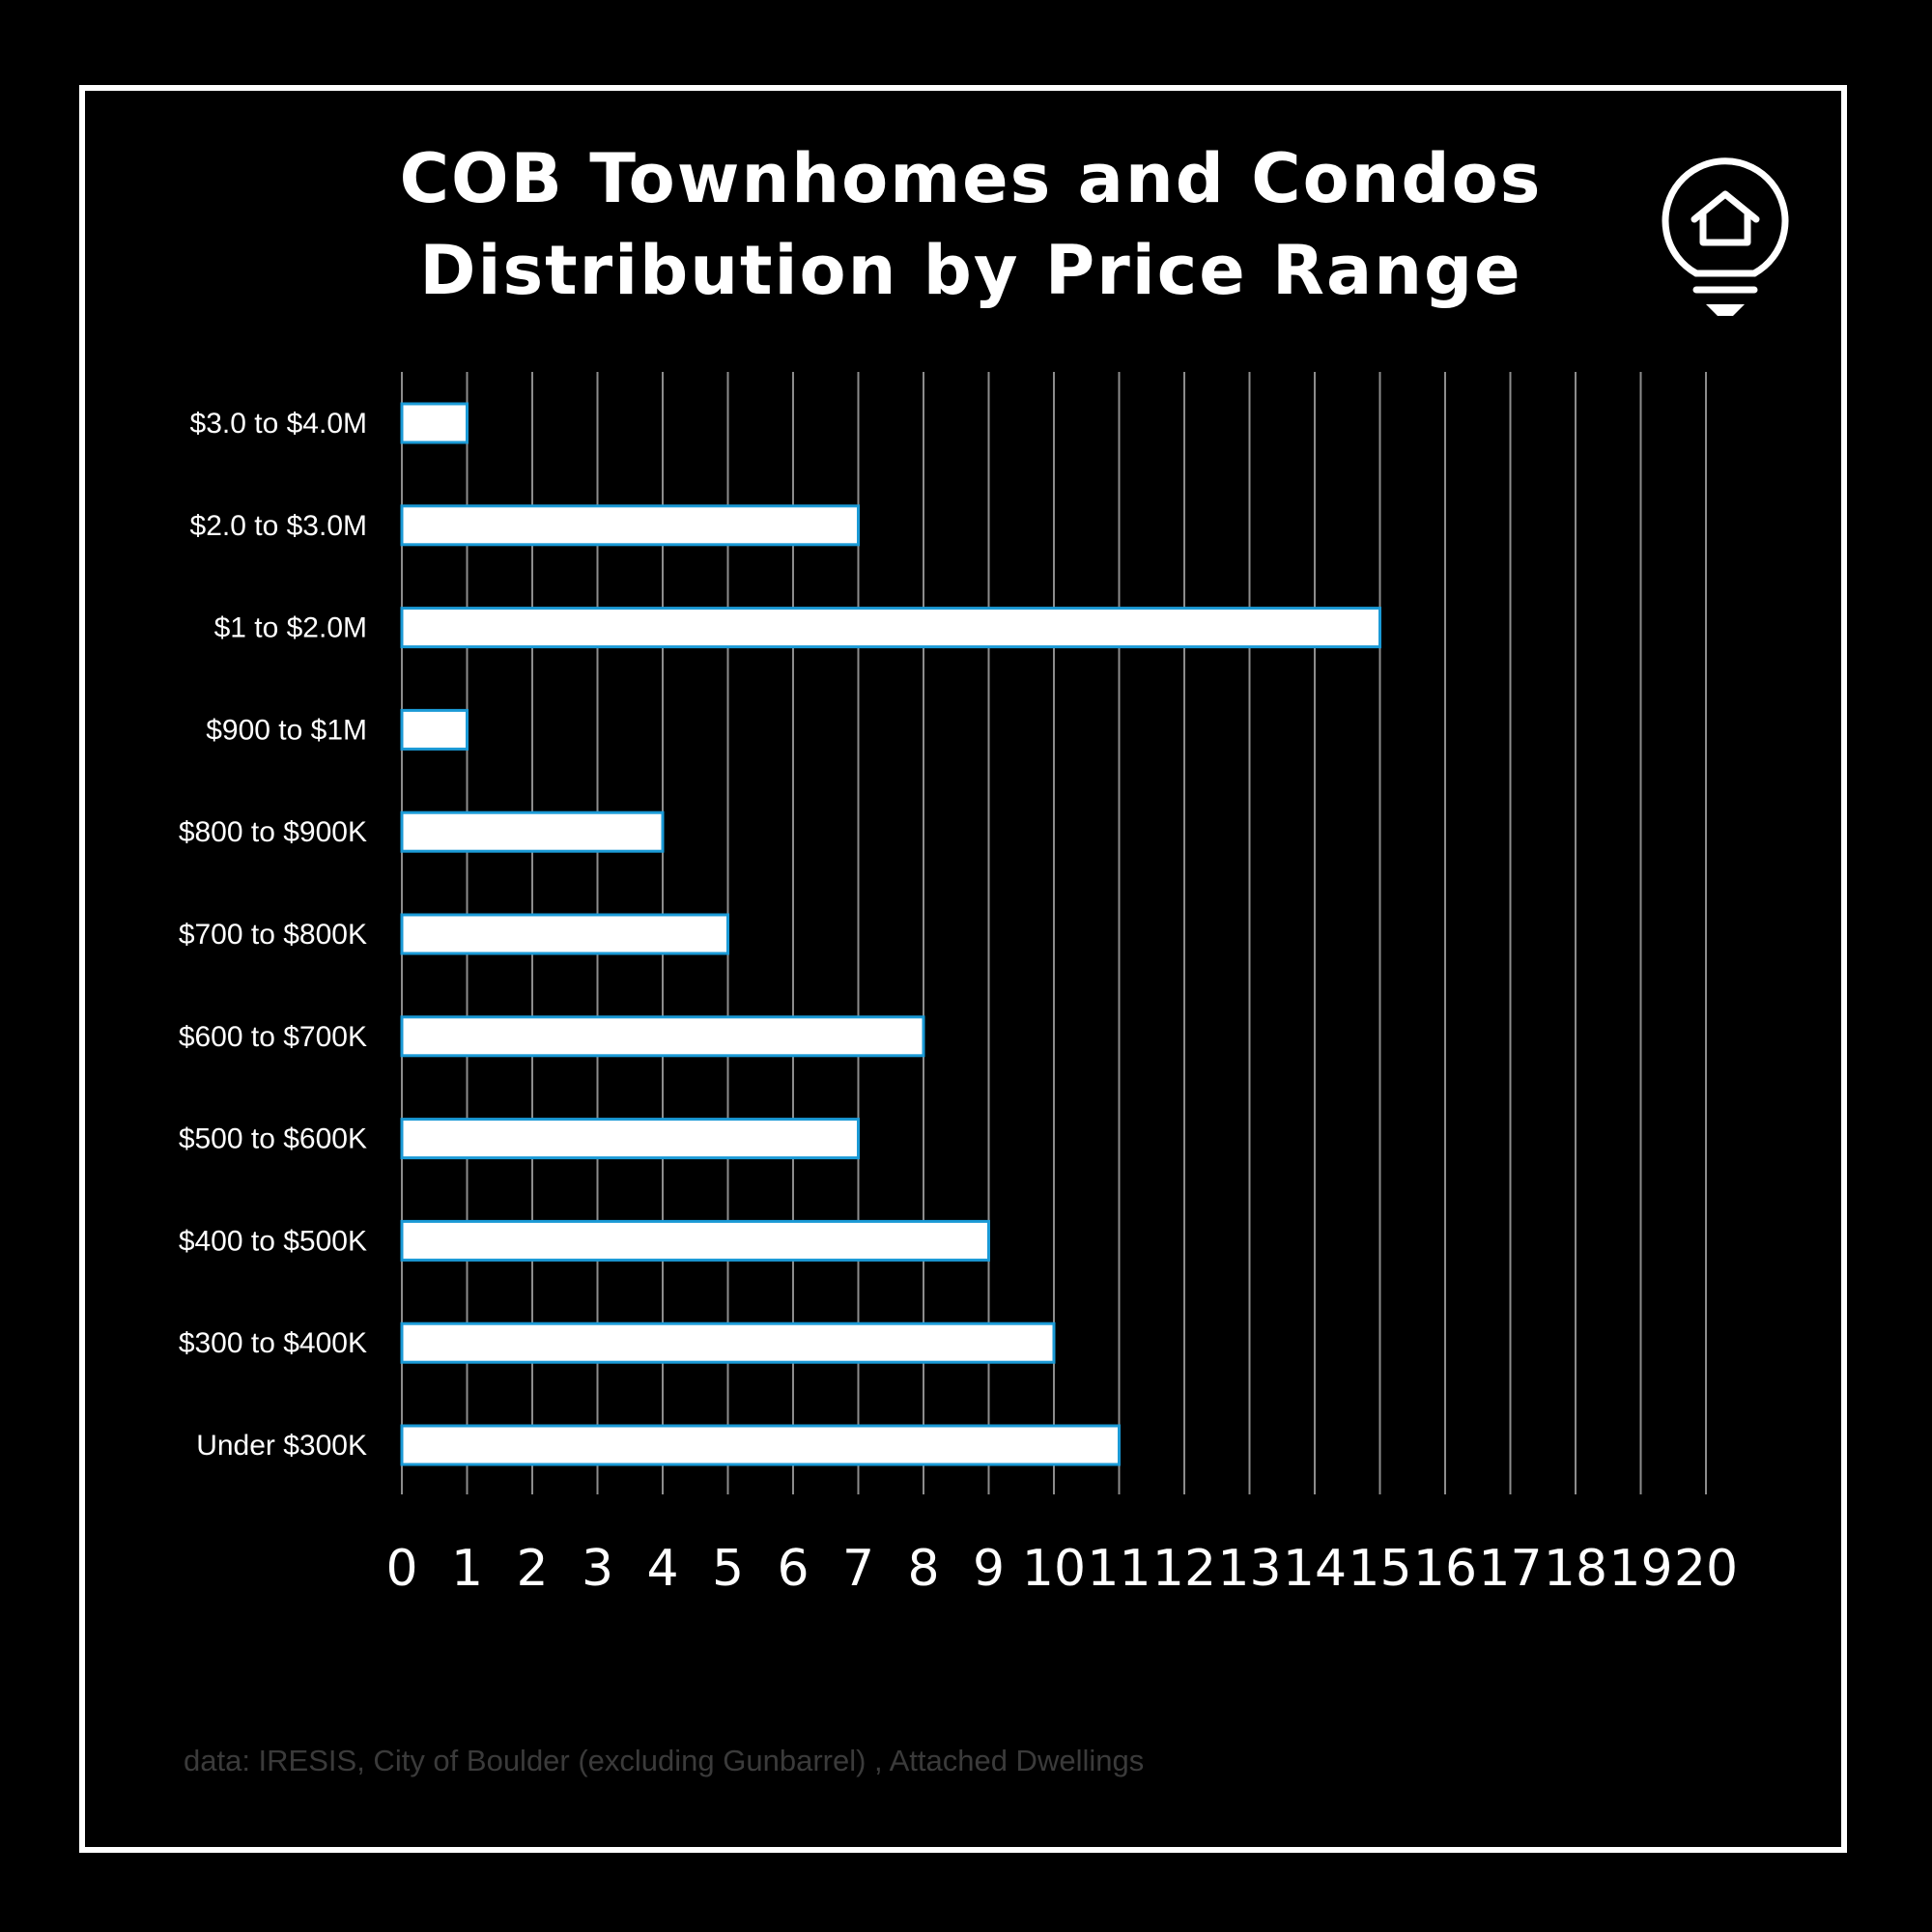 The width and height of the screenshot is (1932, 1932). I want to click on category-label: $2.0 to $3.0M, so click(278, 526).